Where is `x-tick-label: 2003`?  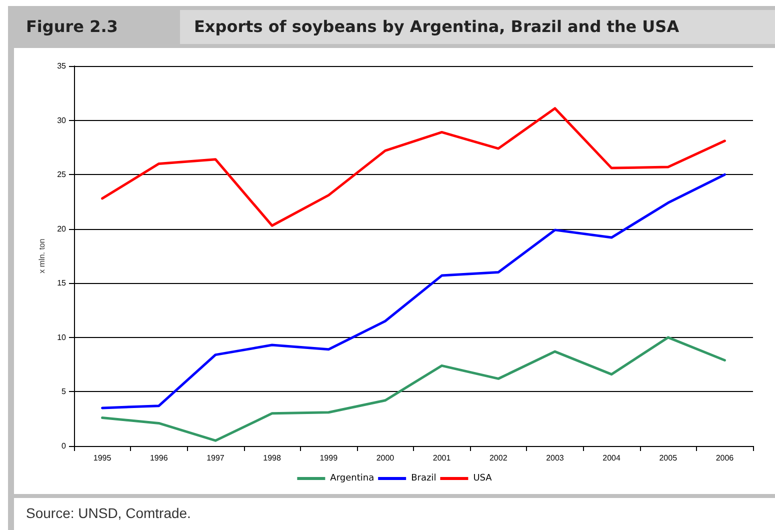
x-tick-label: 2003 is located at coordinates (555, 458).